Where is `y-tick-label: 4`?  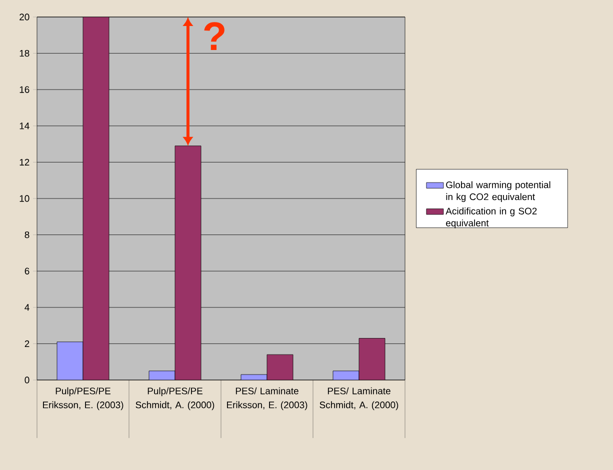 y-tick-label: 4 is located at coordinates (27, 307).